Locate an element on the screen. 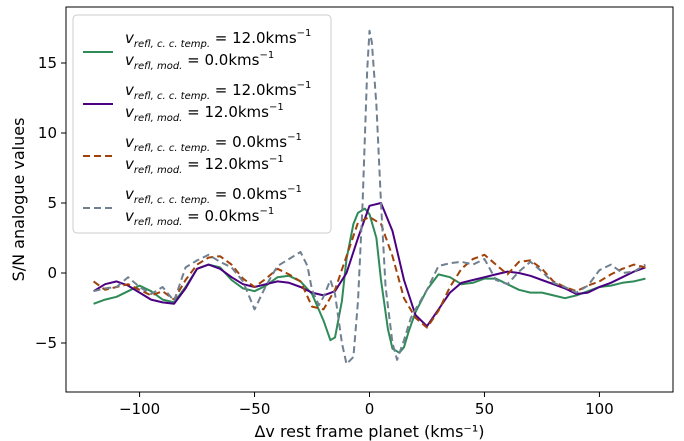 Image resolution: width=684 pixels, height=441 pixels. y-axis-title: S/N analogue values is located at coordinates (18, 200).